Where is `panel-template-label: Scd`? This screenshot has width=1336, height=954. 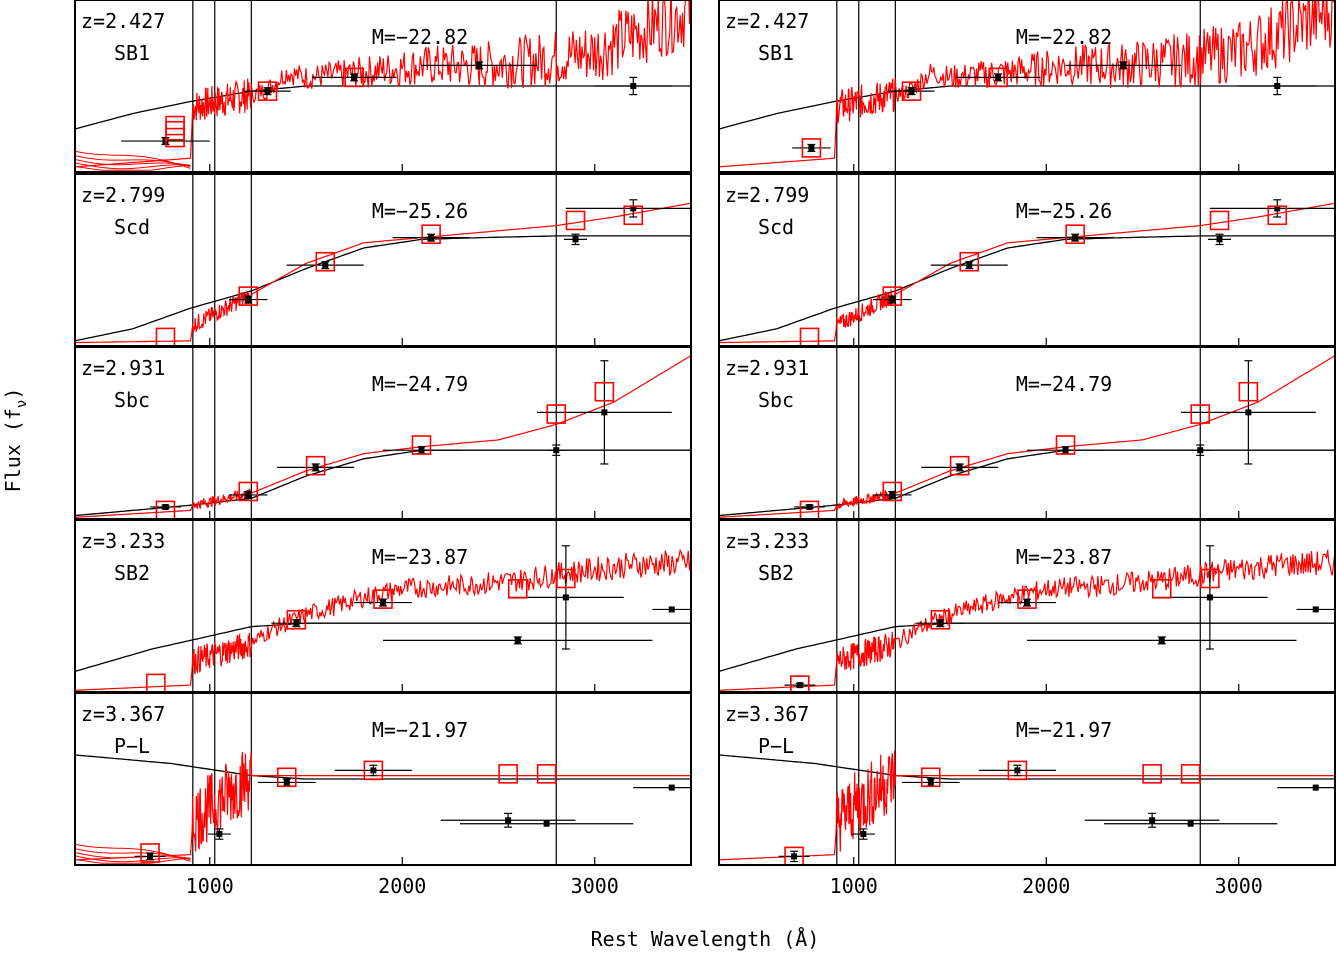 panel-template-label: Scd is located at coordinates (132, 227).